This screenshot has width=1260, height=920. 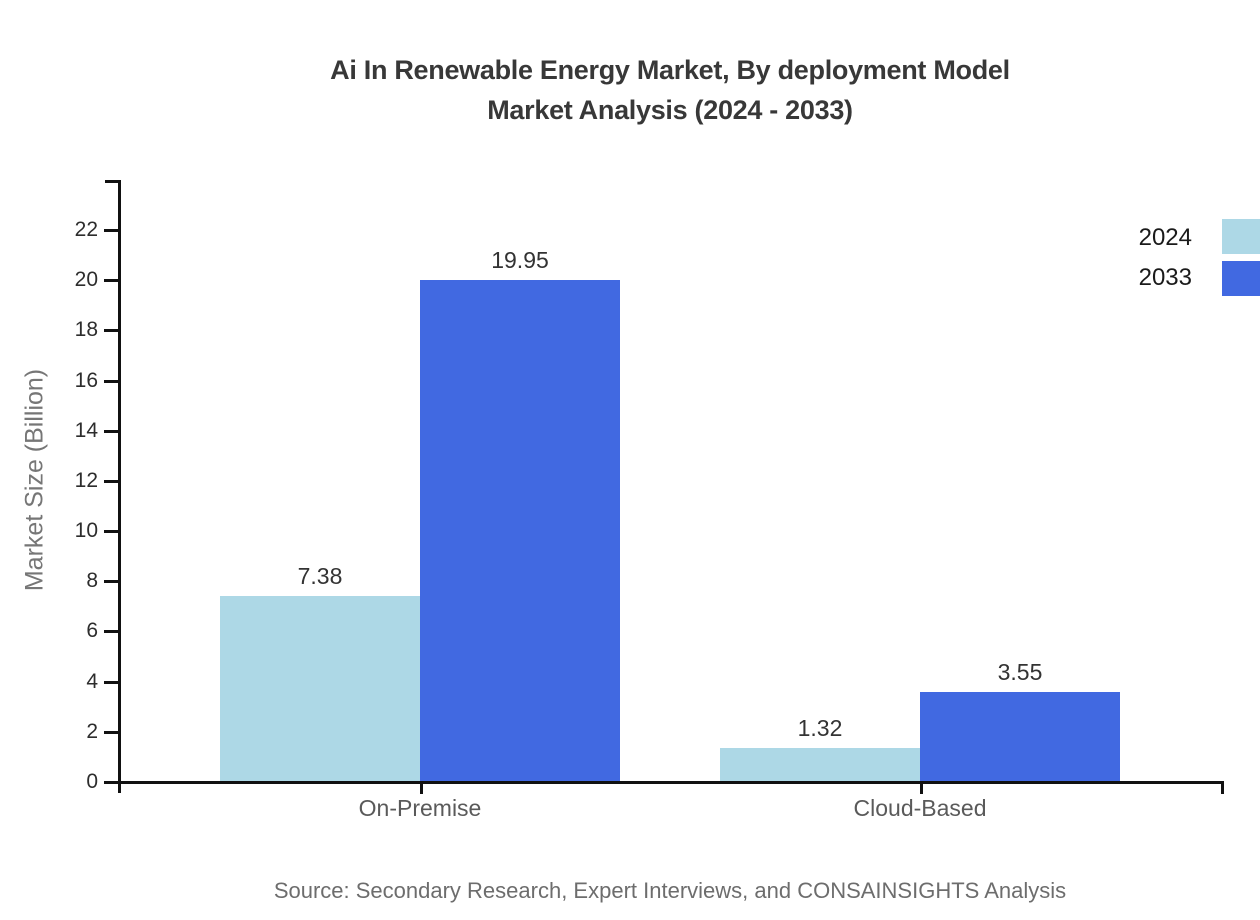 What do you see at coordinates (520, 530) in the screenshot?
I see `bar-2033-on-premise` at bounding box center [520, 530].